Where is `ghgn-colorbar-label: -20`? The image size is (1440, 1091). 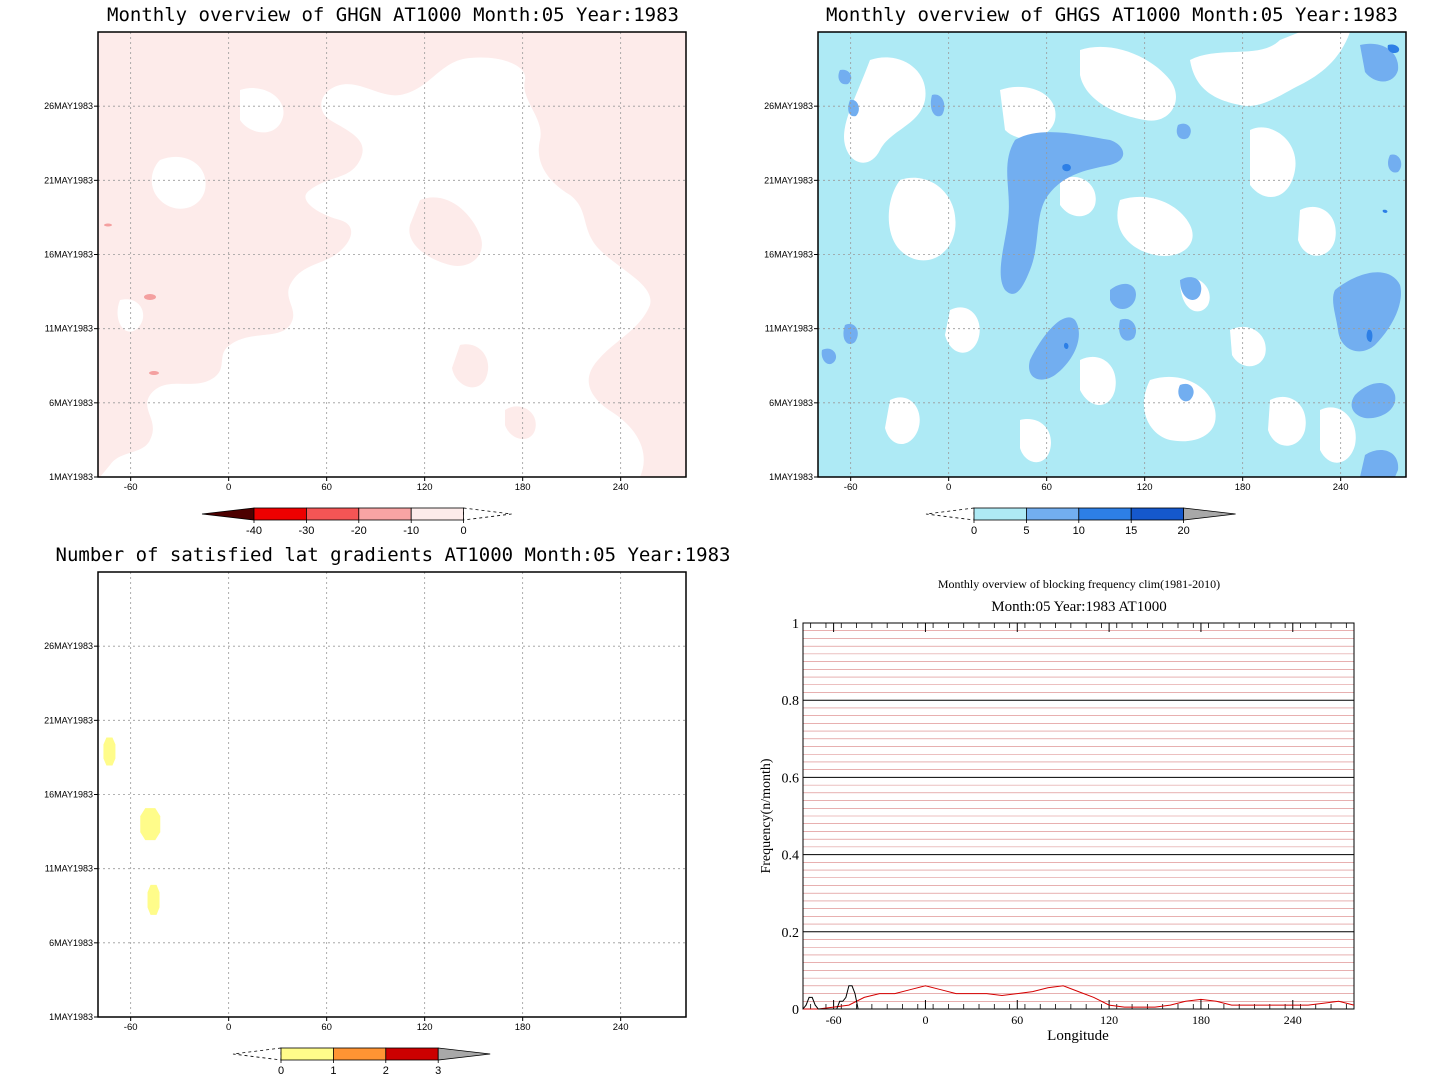 ghgn-colorbar-label: -20 is located at coordinates (359, 531).